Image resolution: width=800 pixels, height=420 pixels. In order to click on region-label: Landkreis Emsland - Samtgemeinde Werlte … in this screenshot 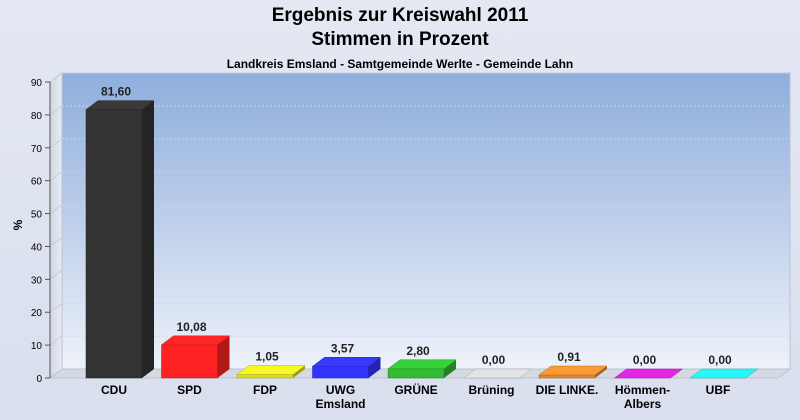, I will do `click(400, 64)`.